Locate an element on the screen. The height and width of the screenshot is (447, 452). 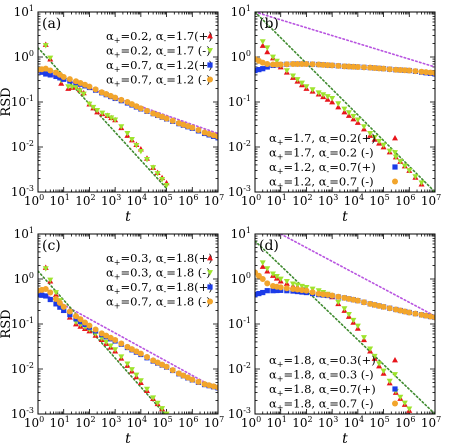
legend-entry: α+=1.2, α-=0.7(+) is located at coordinates (322, 168).